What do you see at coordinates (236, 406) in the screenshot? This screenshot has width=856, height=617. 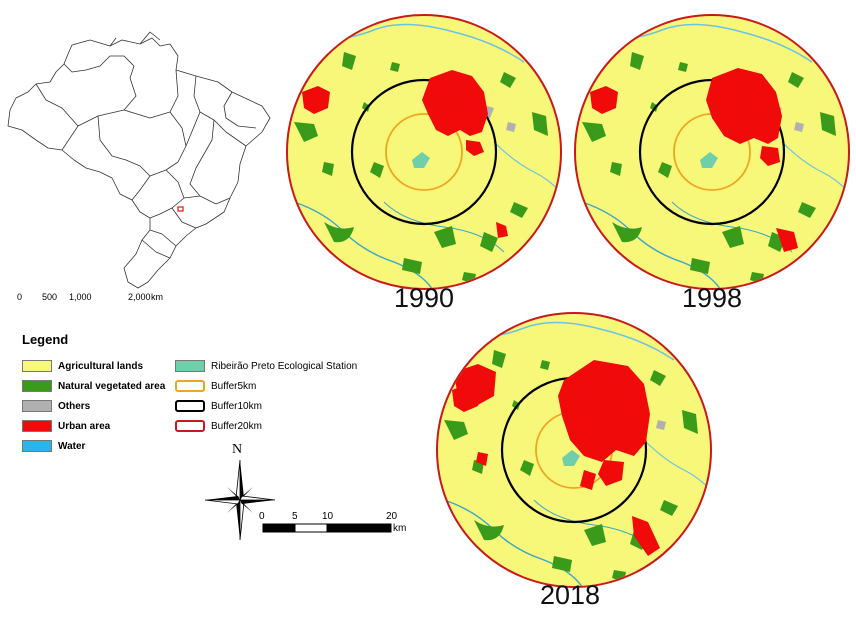 I see `legend-label: Buffer10km` at bounding box center [236, 406].